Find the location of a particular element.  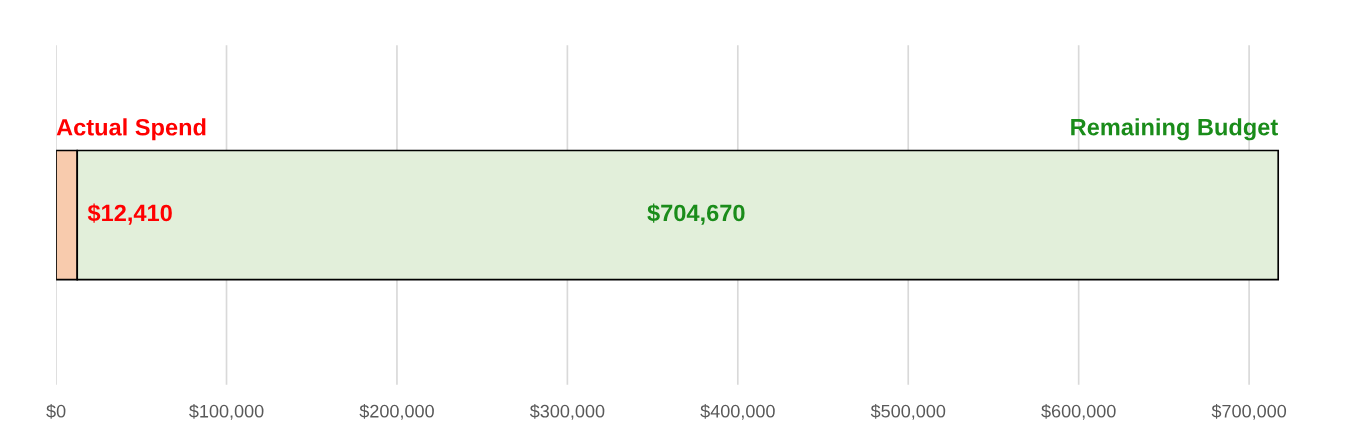

series-label: Remaining Budget is located at coordinates (1174, 129).